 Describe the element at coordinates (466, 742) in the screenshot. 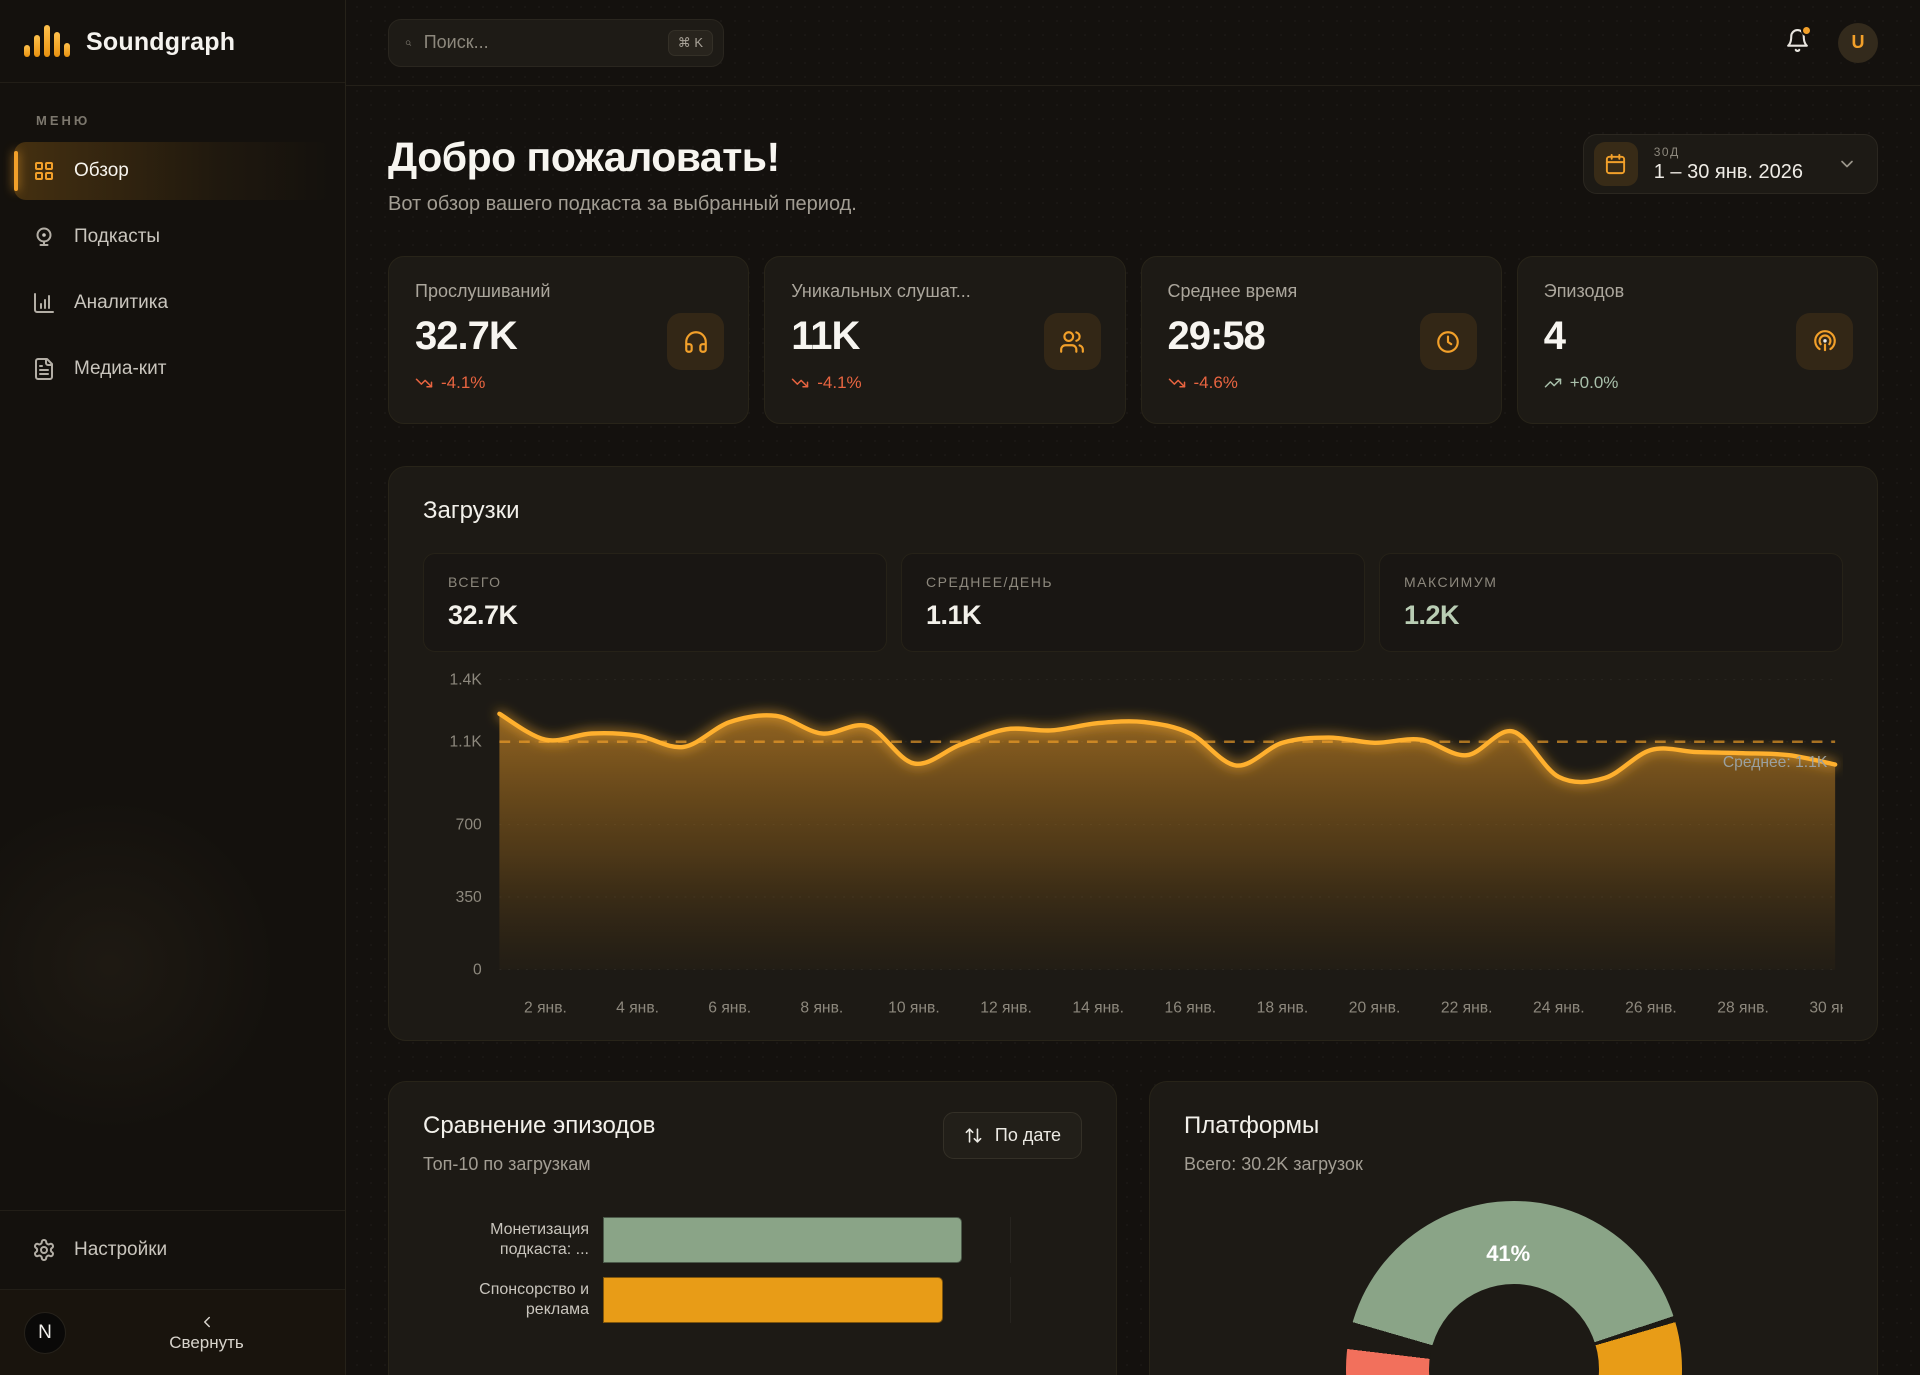

I see `svg-text: 1.1K` at that location.